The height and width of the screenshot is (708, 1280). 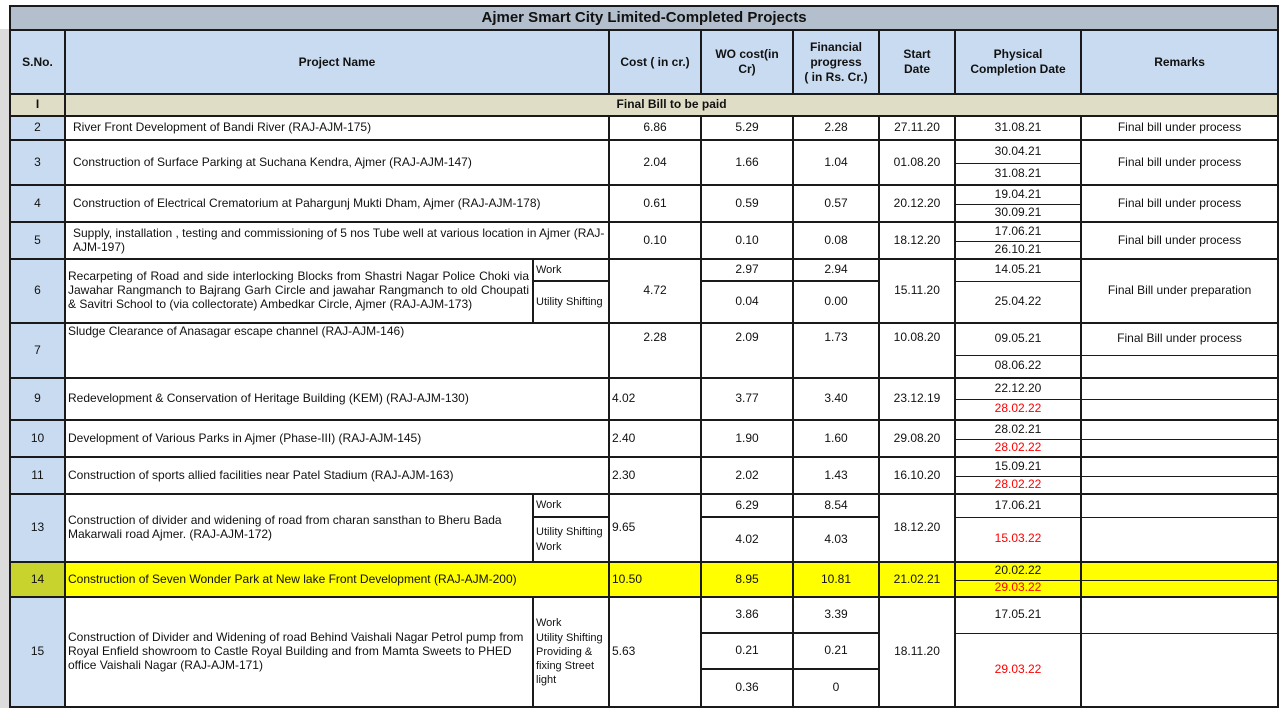 I want to click on table-subrow: 31.08.21, so click(x=644, y=174).